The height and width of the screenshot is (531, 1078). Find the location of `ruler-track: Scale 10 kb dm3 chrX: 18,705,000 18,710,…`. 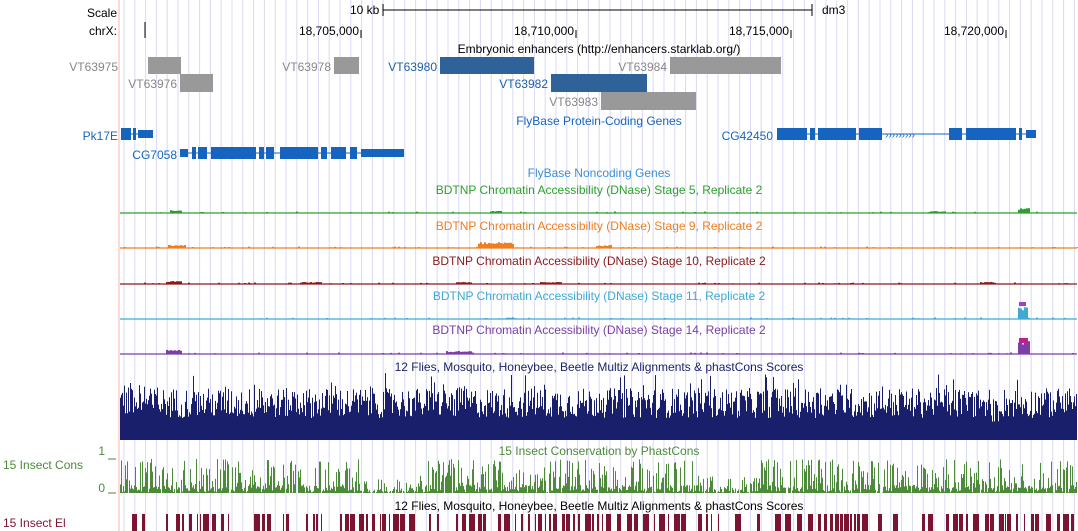

ruler-track: Scale 10 kb dm3 chrX: 18,705,000 18,710,… is located at coordinates (547, 20).